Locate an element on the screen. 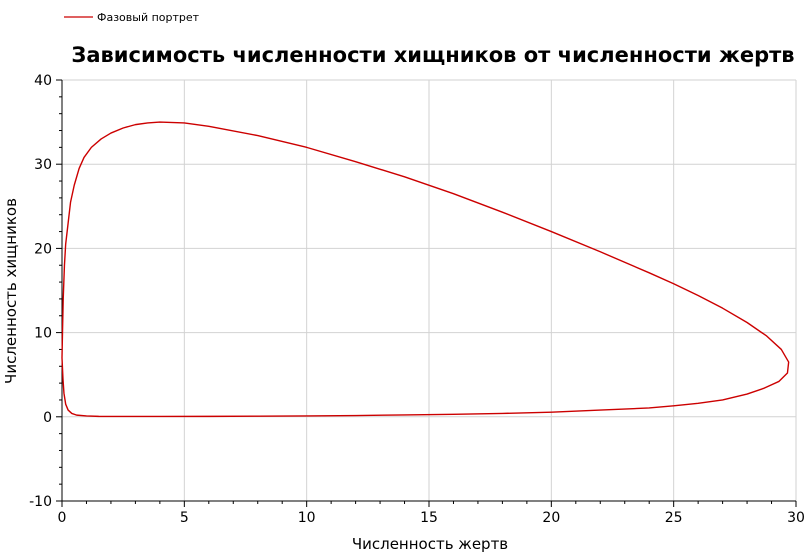  y-tick-label: -10 is located at coordinates (40, 502).